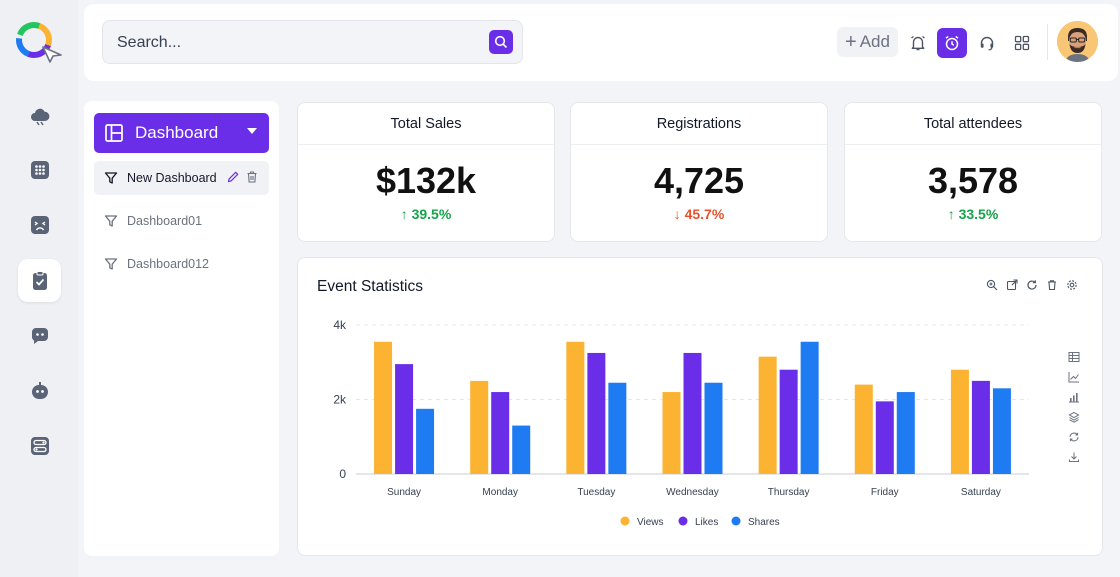 The width and height of the screenshot is (1120, 577). Describe the element at coordinates (233, 177) in the screenshot. I see `edit-icon` at that location.